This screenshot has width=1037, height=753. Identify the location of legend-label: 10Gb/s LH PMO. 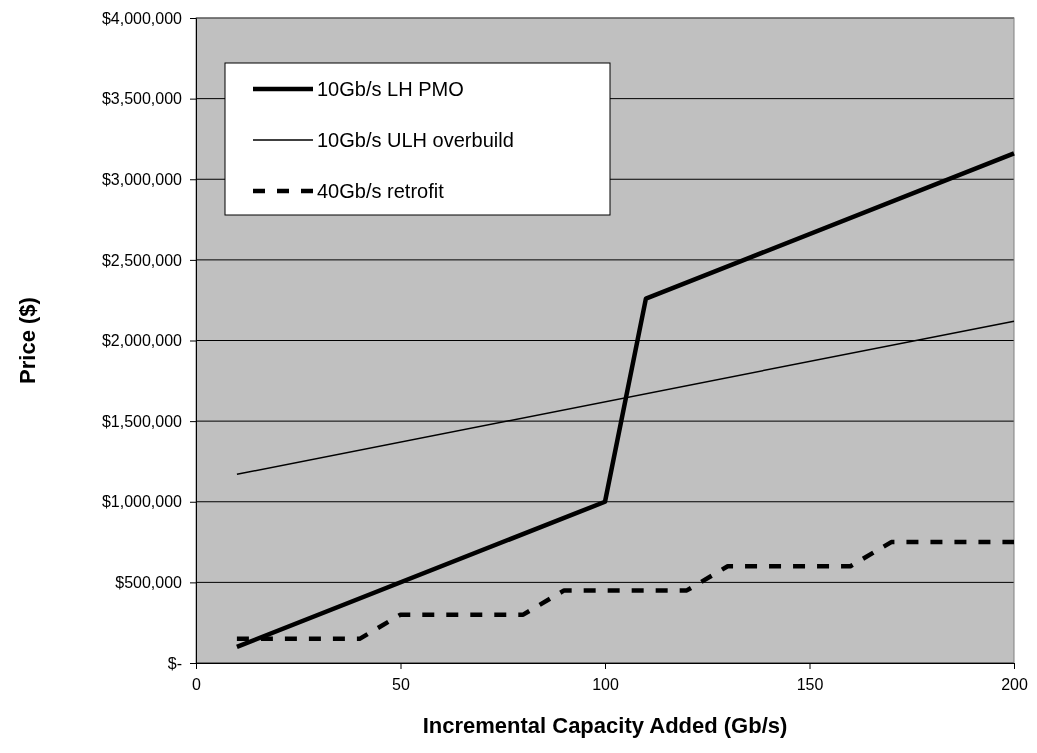
(390, 89).